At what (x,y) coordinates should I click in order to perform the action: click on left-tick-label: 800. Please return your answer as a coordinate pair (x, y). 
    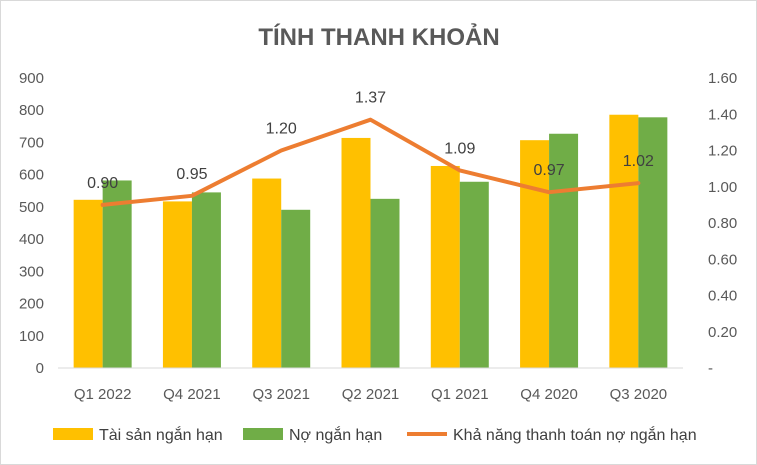
    Looking at the image, I should click on (31, 110).